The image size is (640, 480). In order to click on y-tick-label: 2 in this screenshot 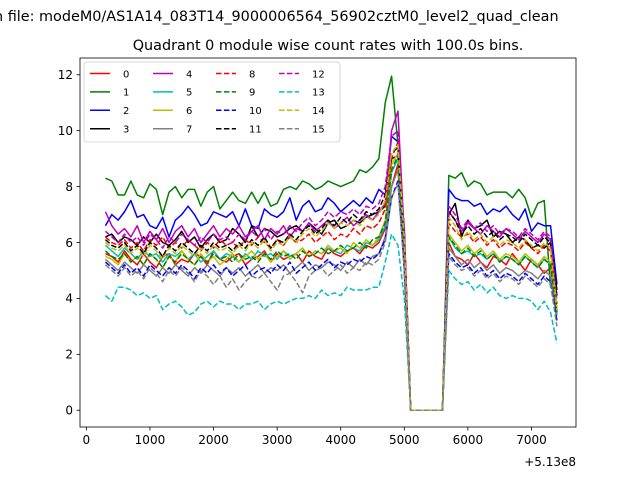, I will do `click(69, 355)`.